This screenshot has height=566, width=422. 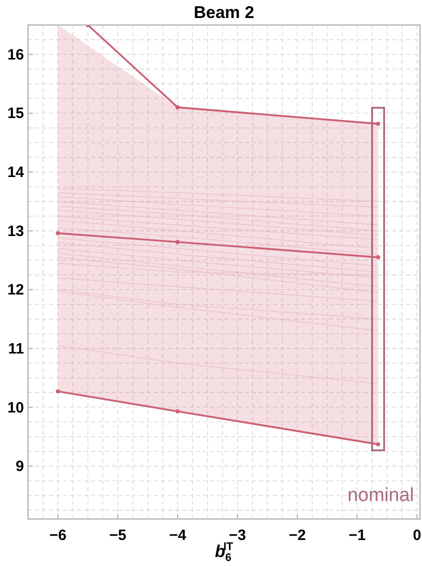 What do you see at coordinates (15, 407) in the screenshot?
I see `y-tick-label: 10` at bounding box center [15, 407].